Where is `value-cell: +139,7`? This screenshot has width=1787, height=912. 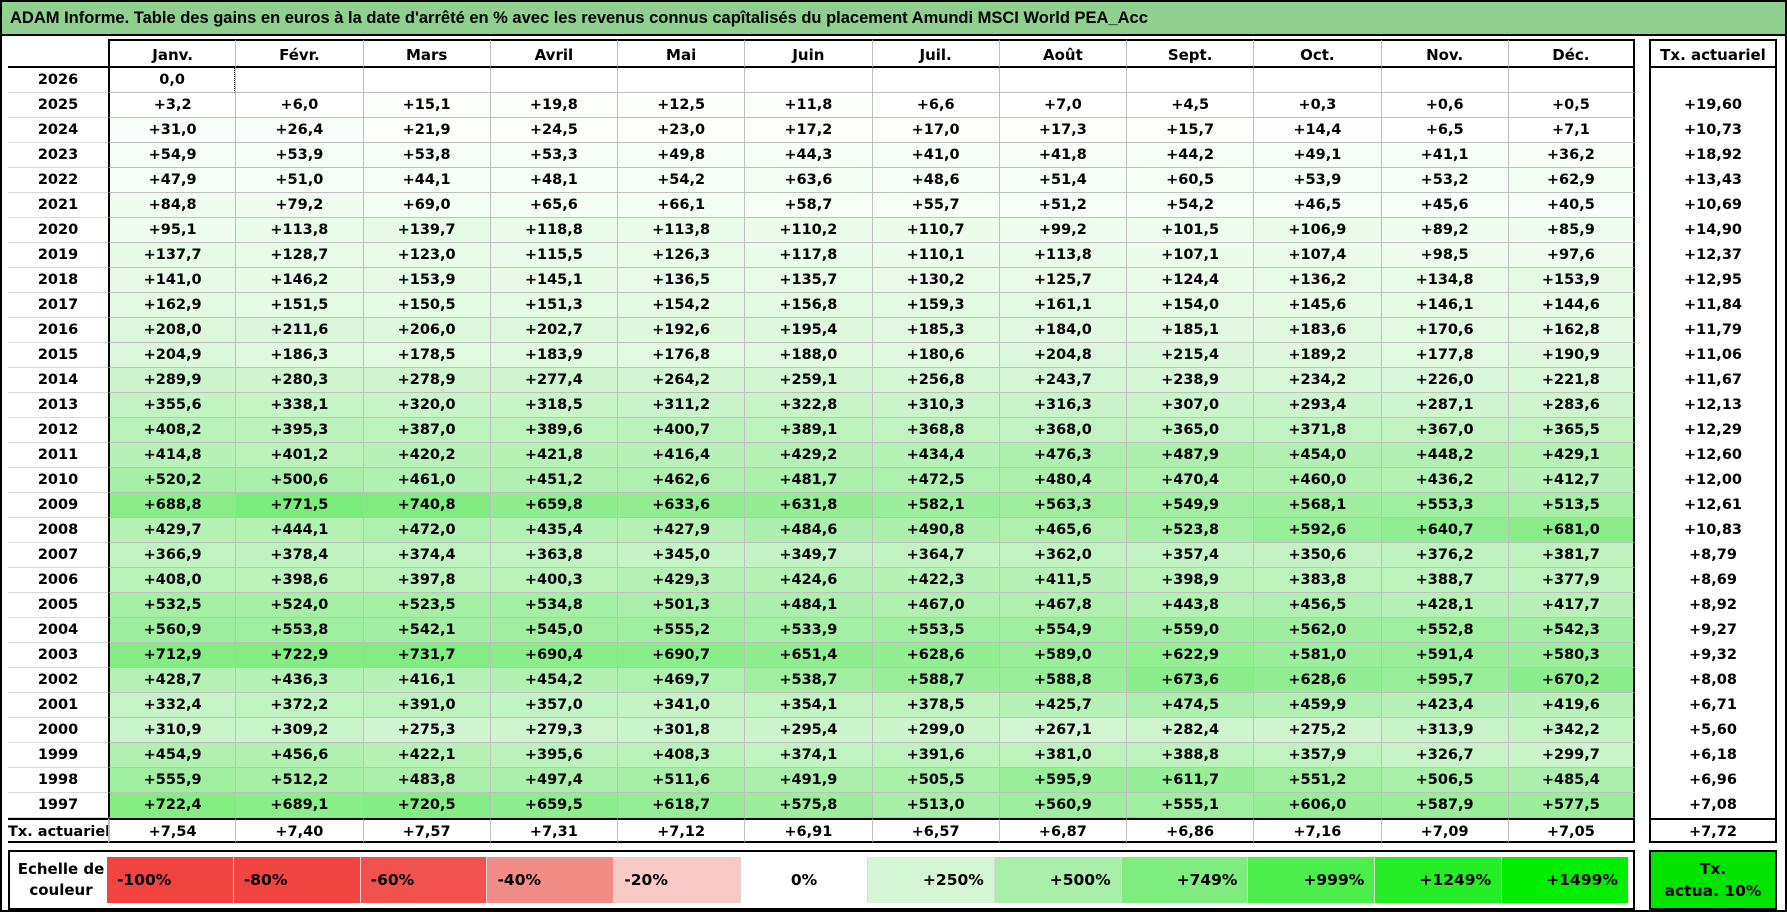 value-cell: +139,7 is located at coordinates (426, 230).